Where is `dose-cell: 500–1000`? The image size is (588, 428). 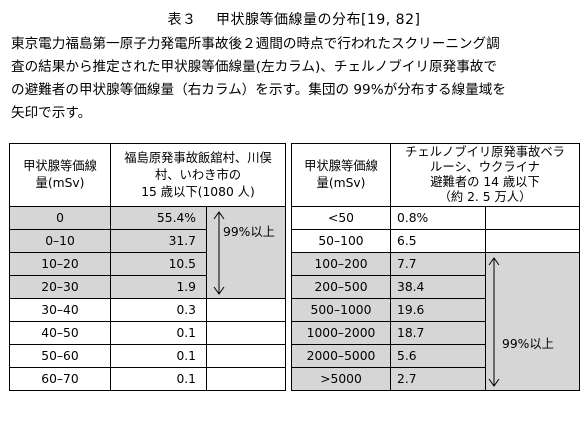 dose-cell: 500–1000 is located at coordinates (341, 310).